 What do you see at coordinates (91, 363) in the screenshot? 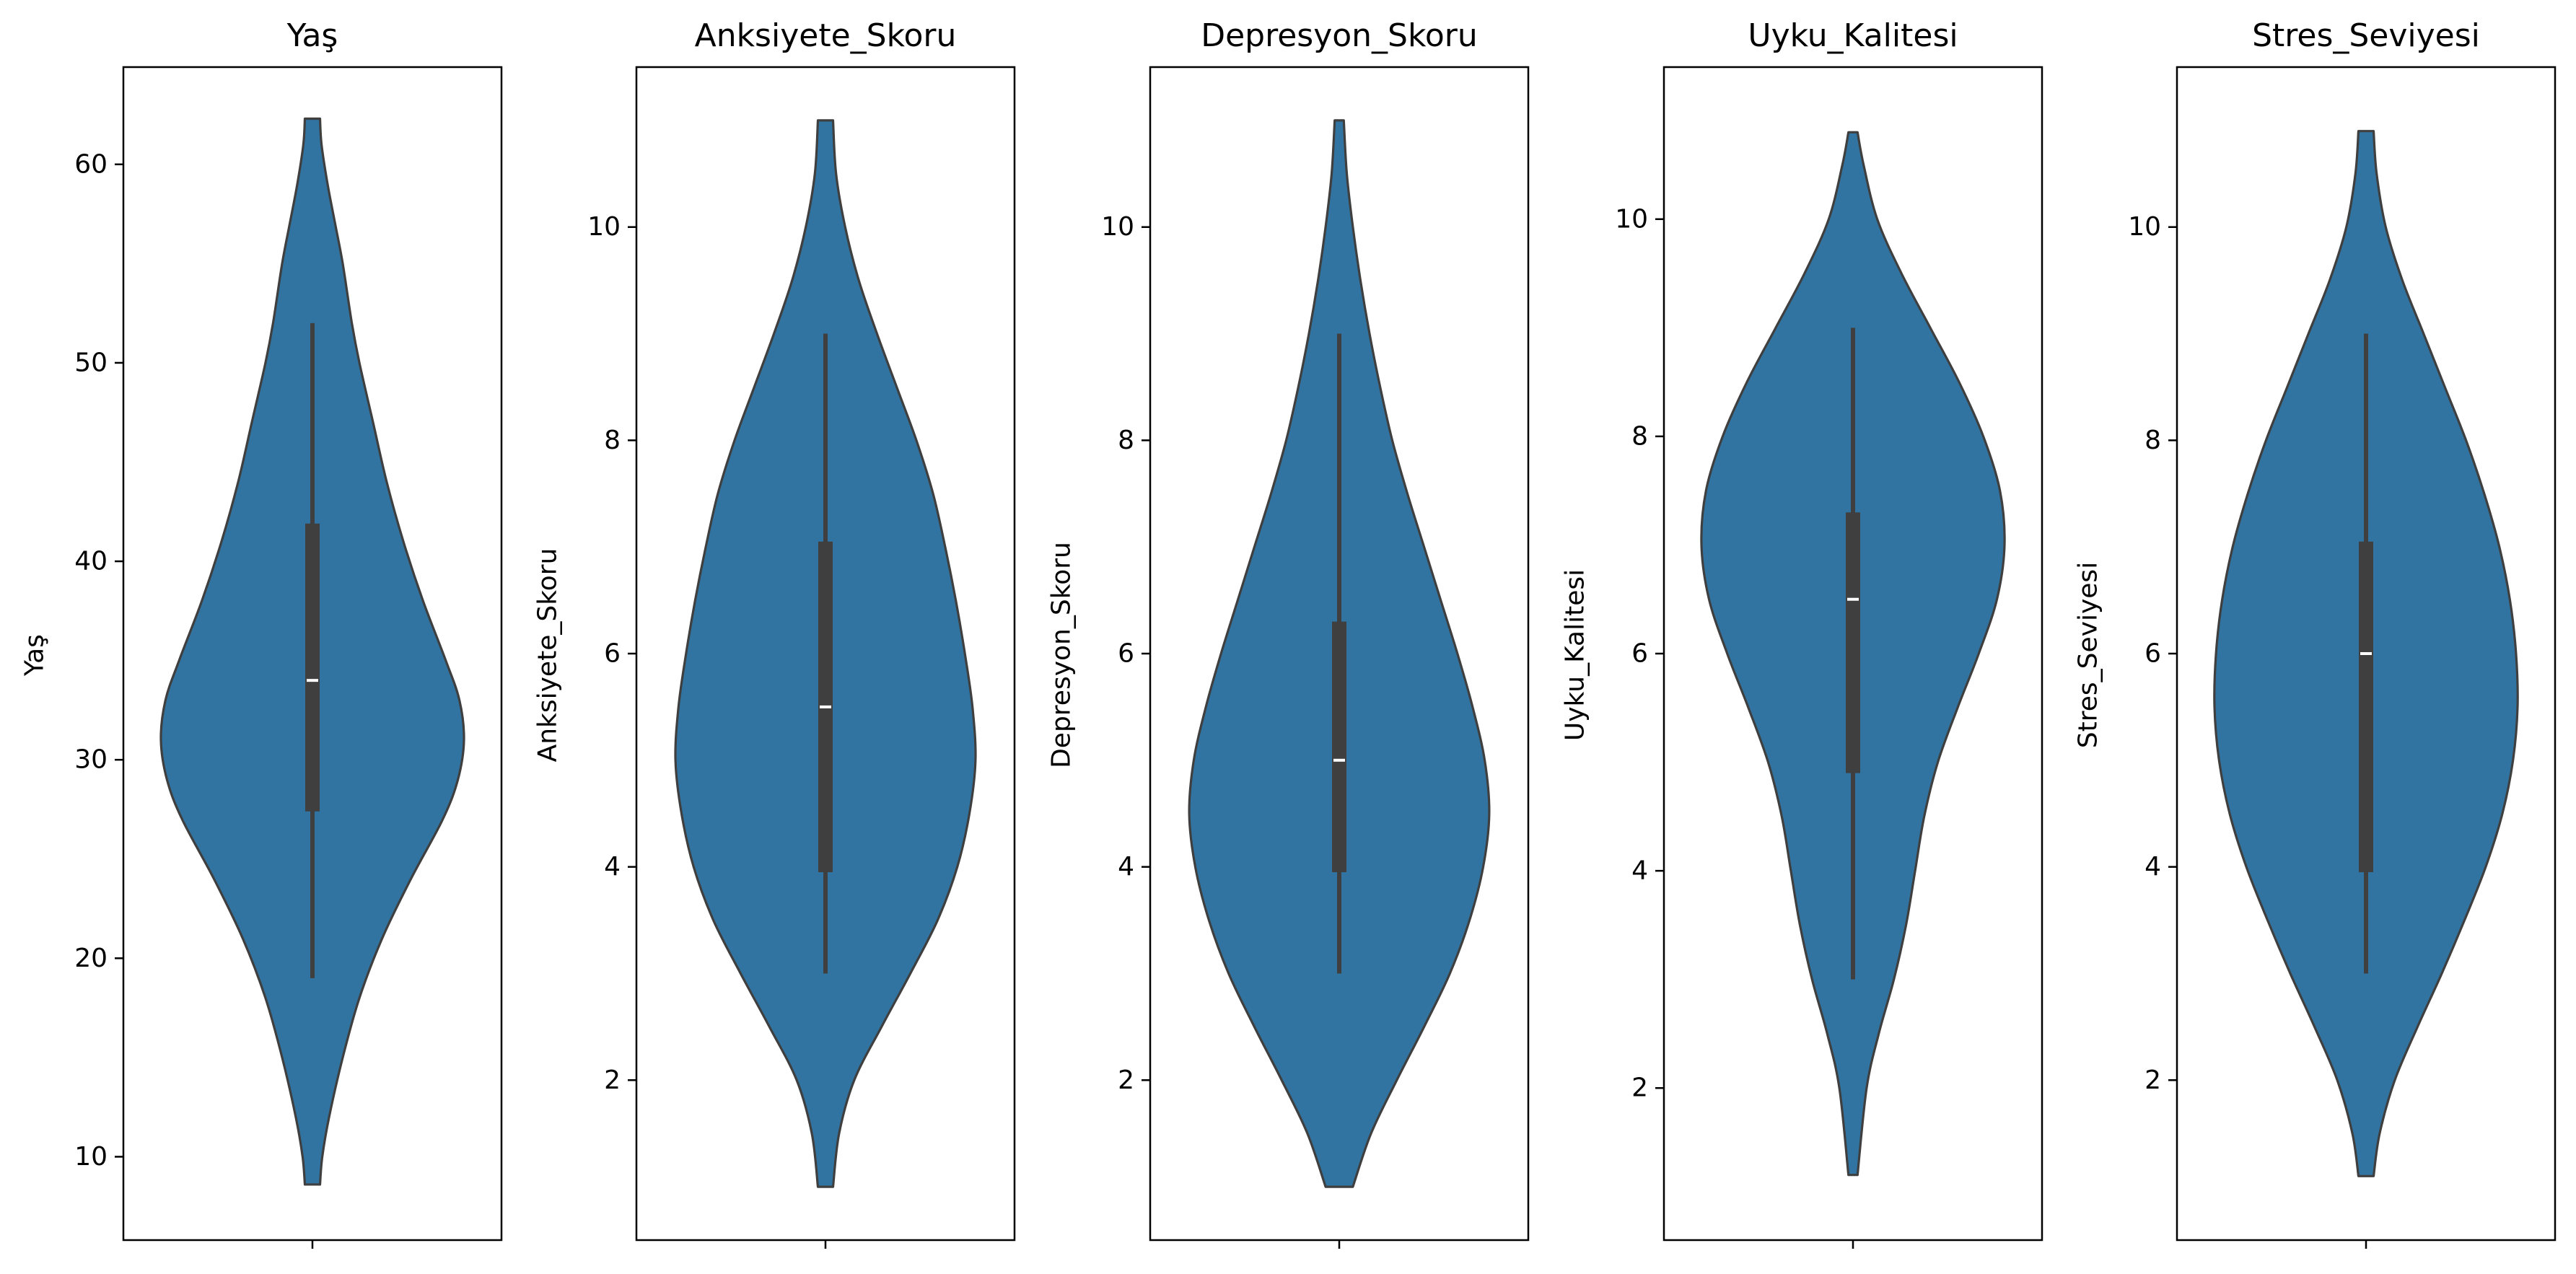
I see `y-tick-label: 50` at bounding box center [91, 363].